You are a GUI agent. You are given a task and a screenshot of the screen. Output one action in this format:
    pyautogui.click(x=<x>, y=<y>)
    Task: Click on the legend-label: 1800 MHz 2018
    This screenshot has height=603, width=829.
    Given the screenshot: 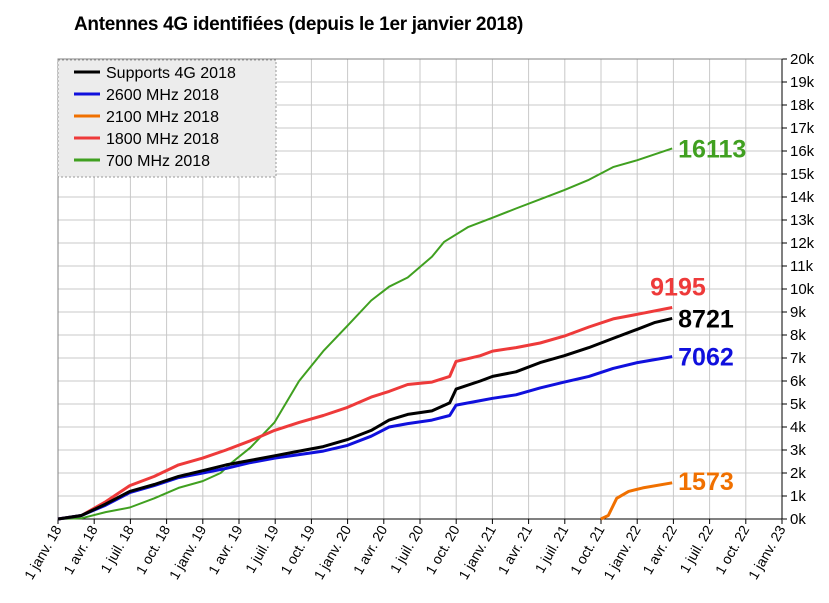 What is the action you would take?
    pyautogui.click(x=162, y=139)
    